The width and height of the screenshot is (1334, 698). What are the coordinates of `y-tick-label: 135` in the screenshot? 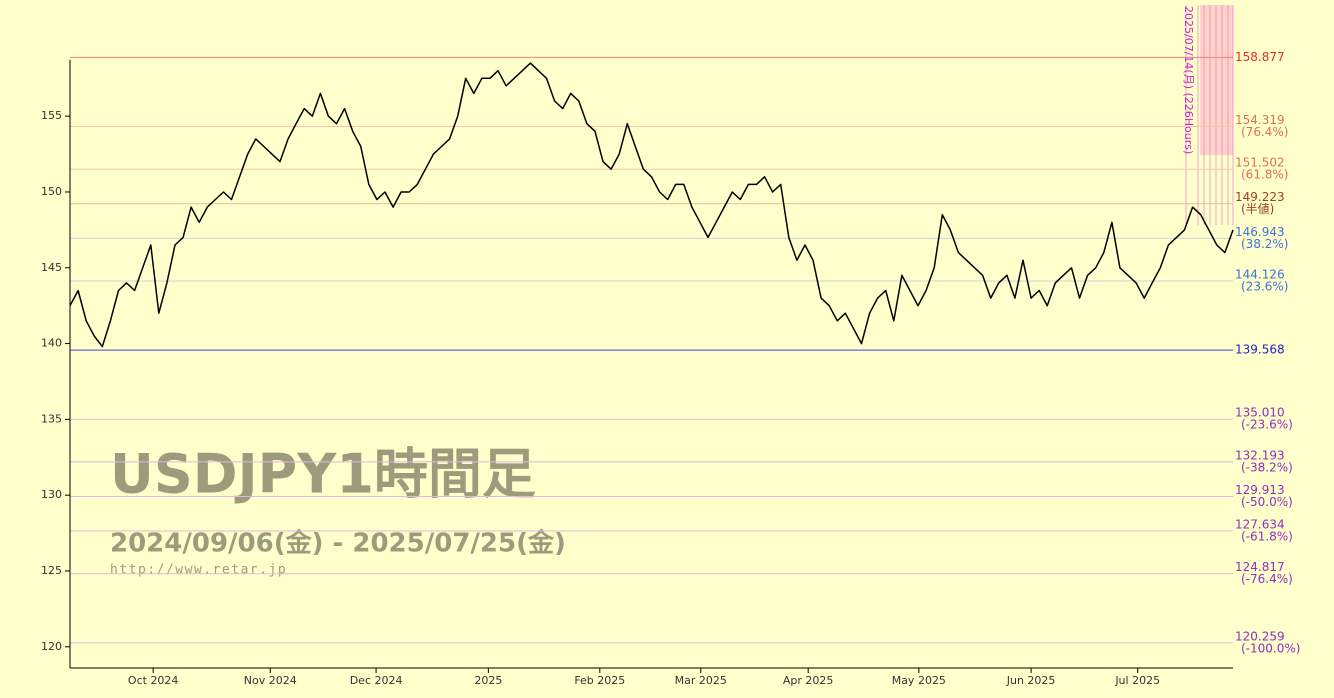 It's located at (51, 418).